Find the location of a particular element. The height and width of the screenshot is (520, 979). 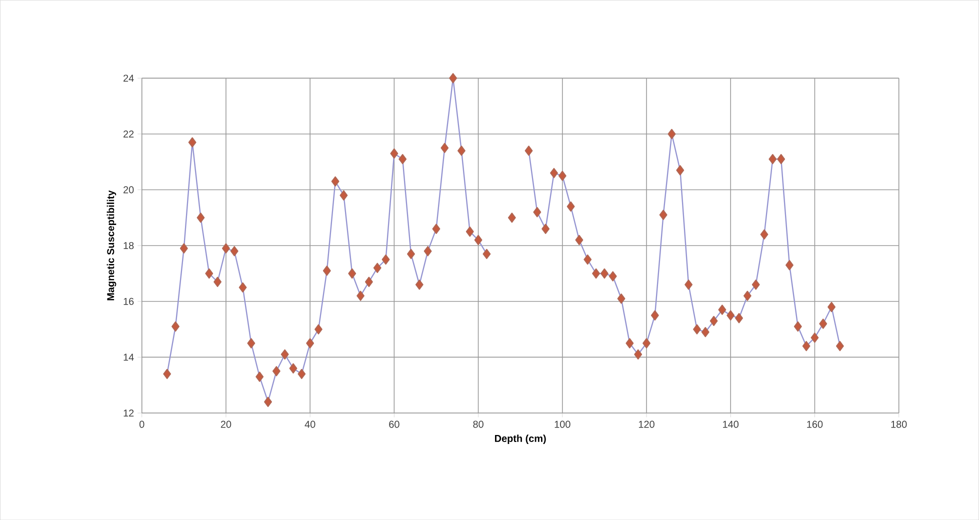

y-tick-label: 18 is located at coordinates (129, 246).